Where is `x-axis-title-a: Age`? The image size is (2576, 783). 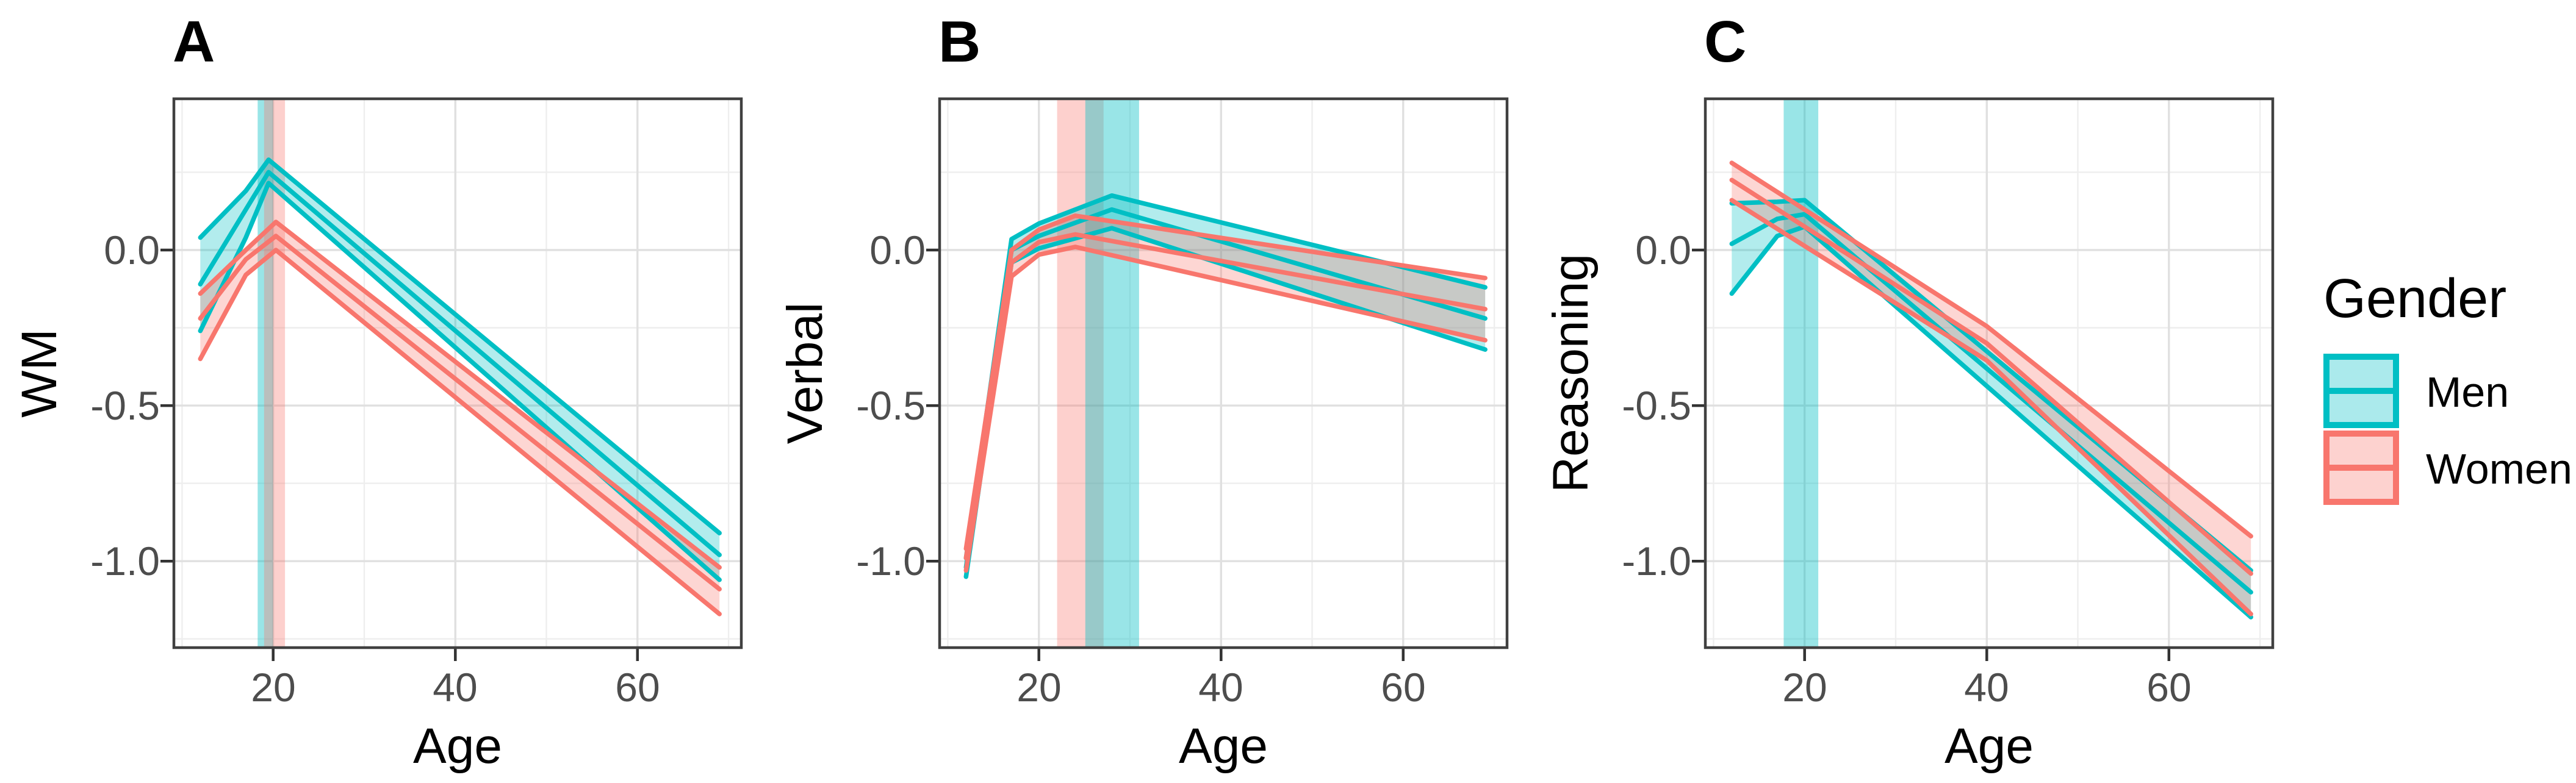 x-axis-title-a: Age is located at coordinates (457, 746).